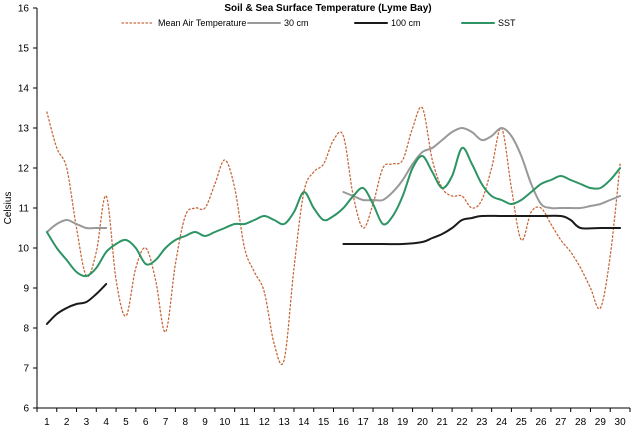  What do you see at coordinates (561, 422) in the screenshot?
I see `x-tick-label: 27` at bounding box center [561, 422].